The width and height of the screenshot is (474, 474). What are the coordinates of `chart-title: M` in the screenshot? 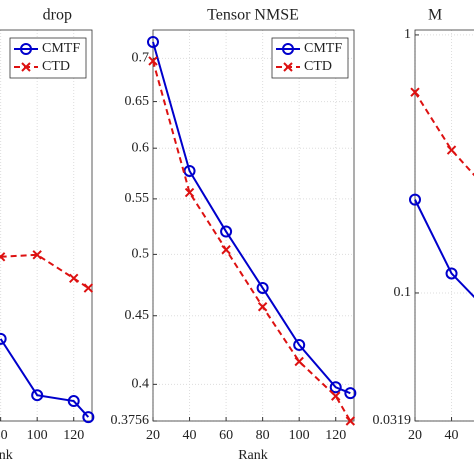 It's located at (435, 15).